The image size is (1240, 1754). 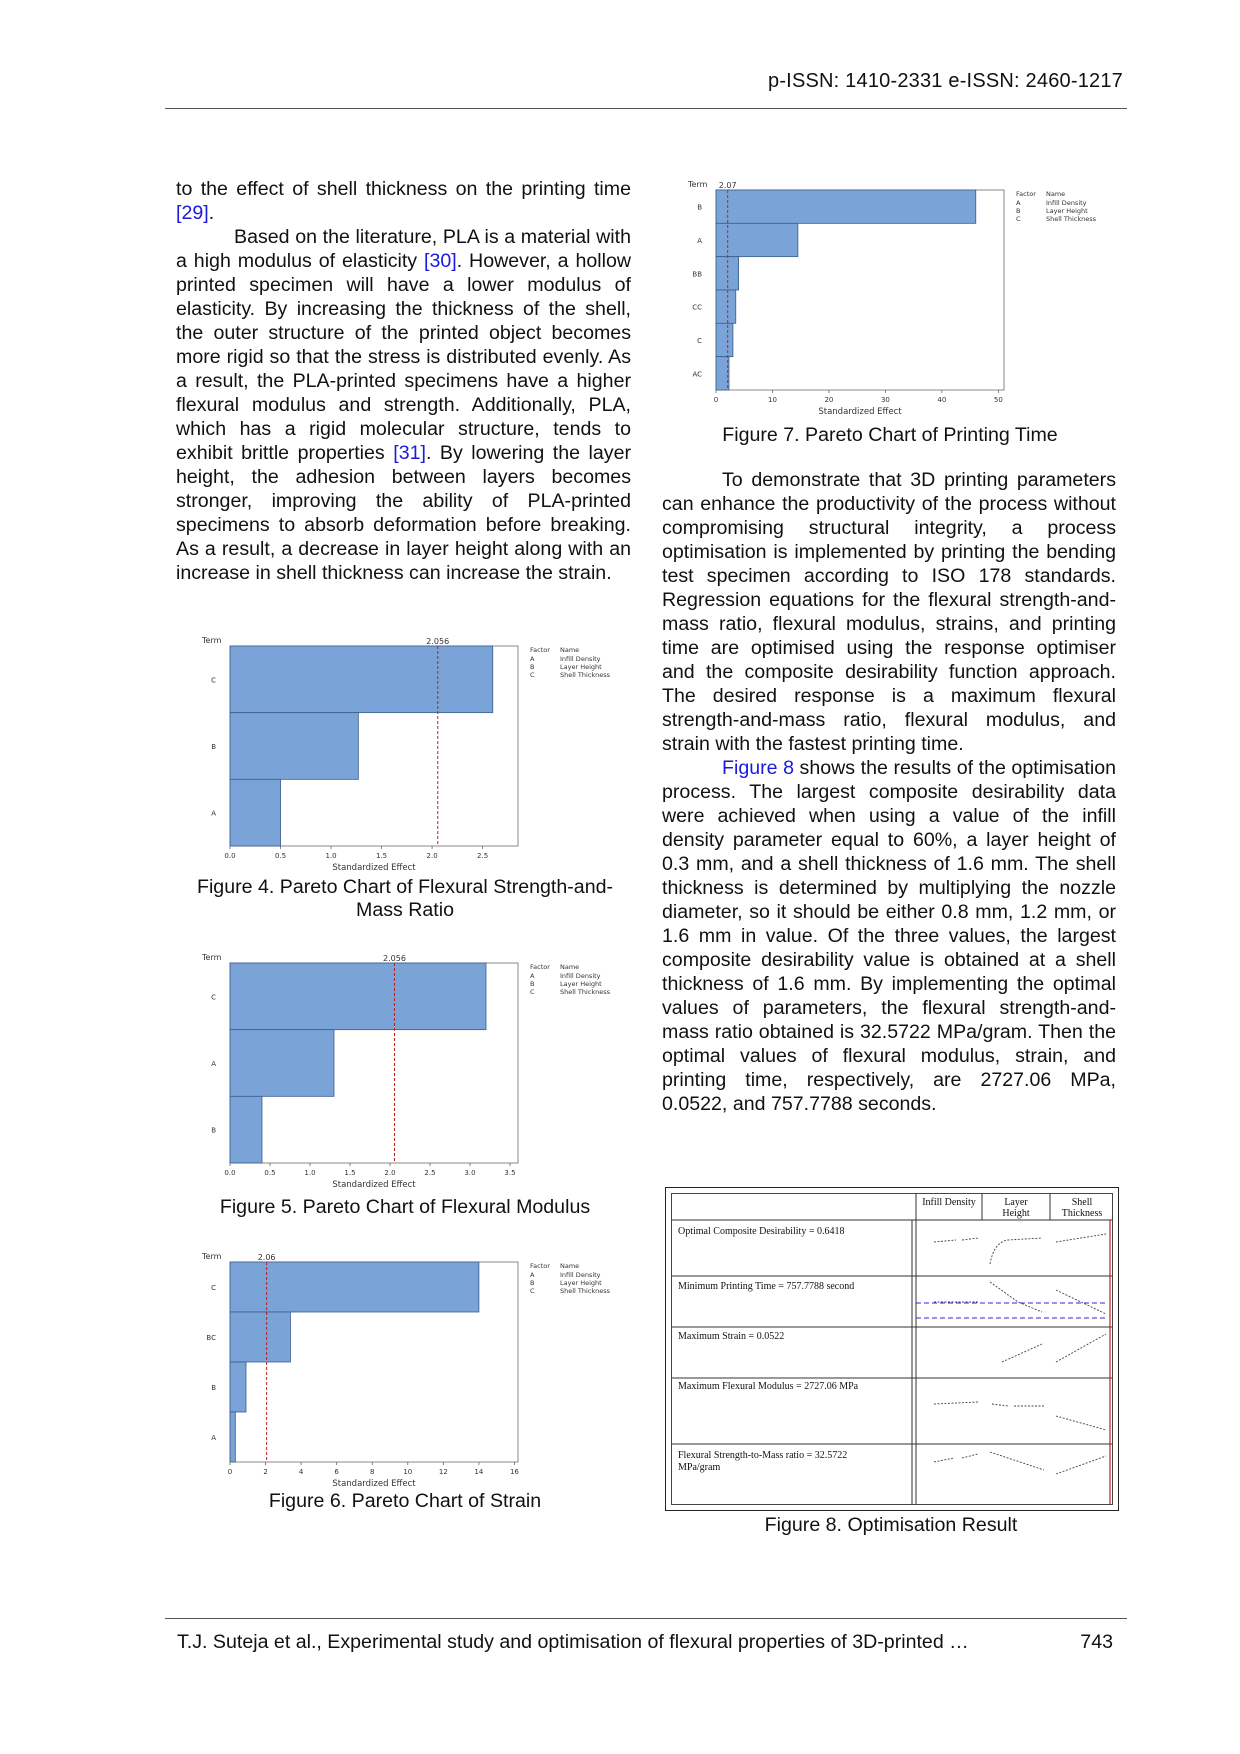 What do you see at coordinates (280, 856) in the screenshot?
I see `tick-label-x: 0.5` at bounding box center [280, 856].